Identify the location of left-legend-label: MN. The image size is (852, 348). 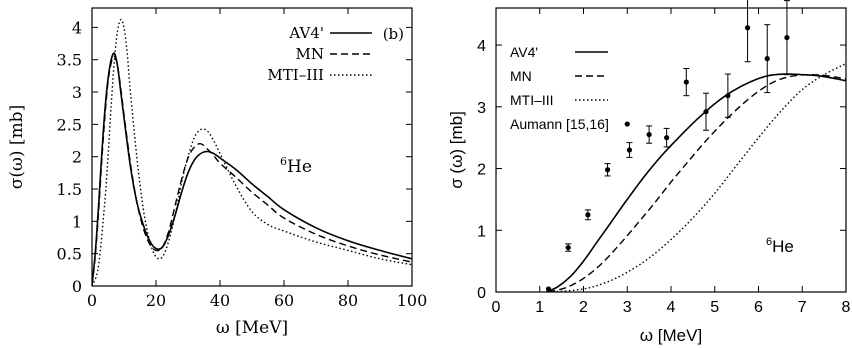
(310, 54).